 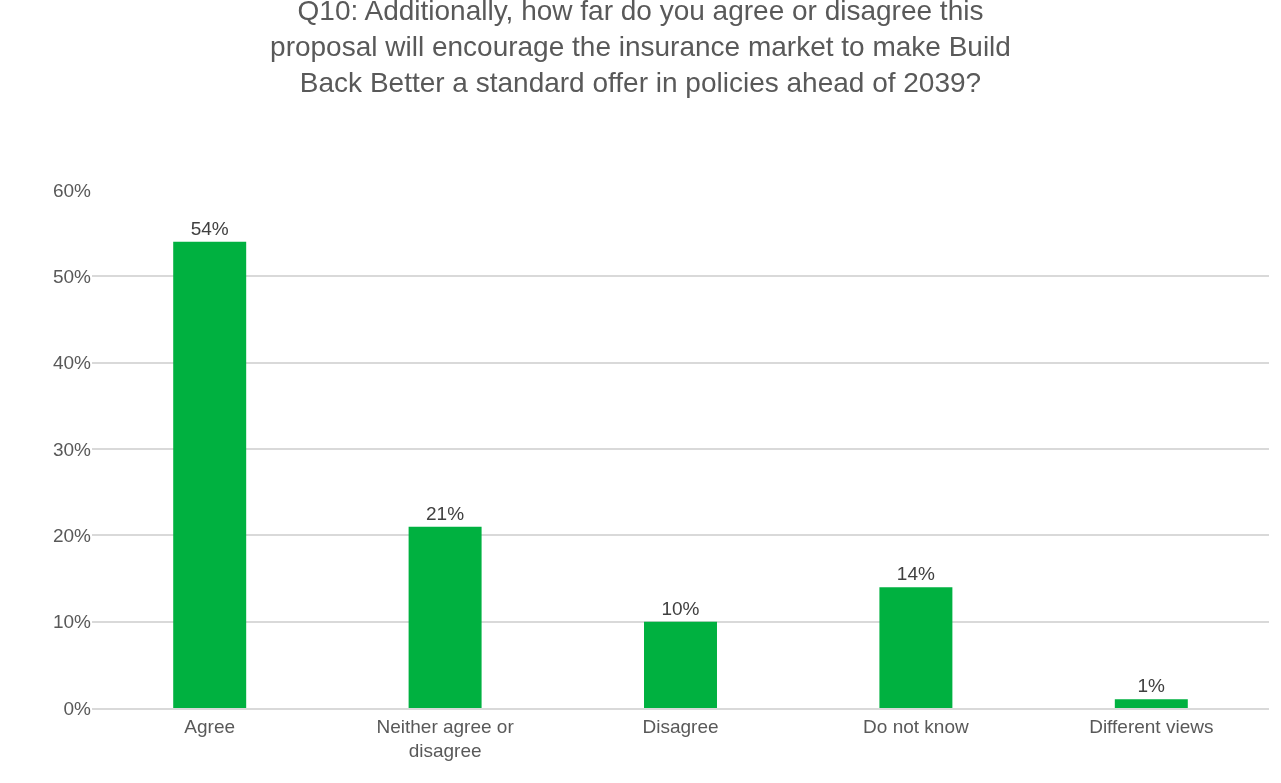 I want to click on y-tick-label: 30%, so click(x=72, y=449).